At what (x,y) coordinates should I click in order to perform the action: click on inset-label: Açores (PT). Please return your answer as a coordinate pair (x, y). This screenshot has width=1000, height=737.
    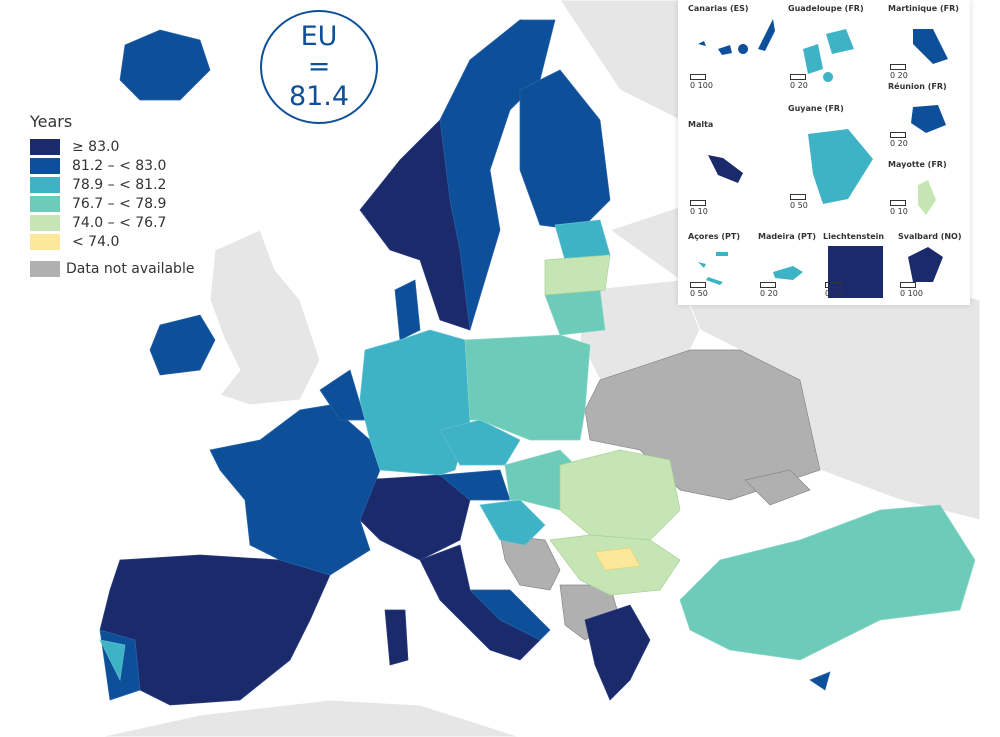
    Looking at the image, I should click on (714, 236).